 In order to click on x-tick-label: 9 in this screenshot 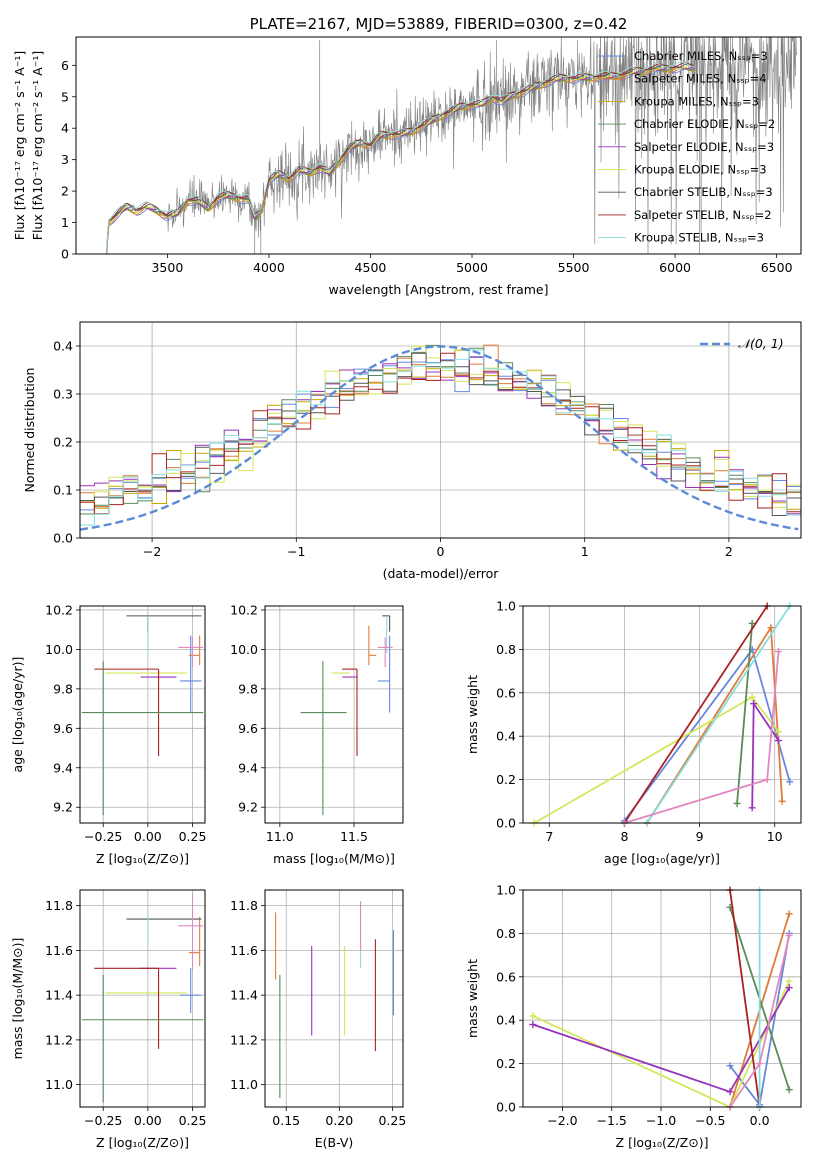, I will do `click(700, 836)`.